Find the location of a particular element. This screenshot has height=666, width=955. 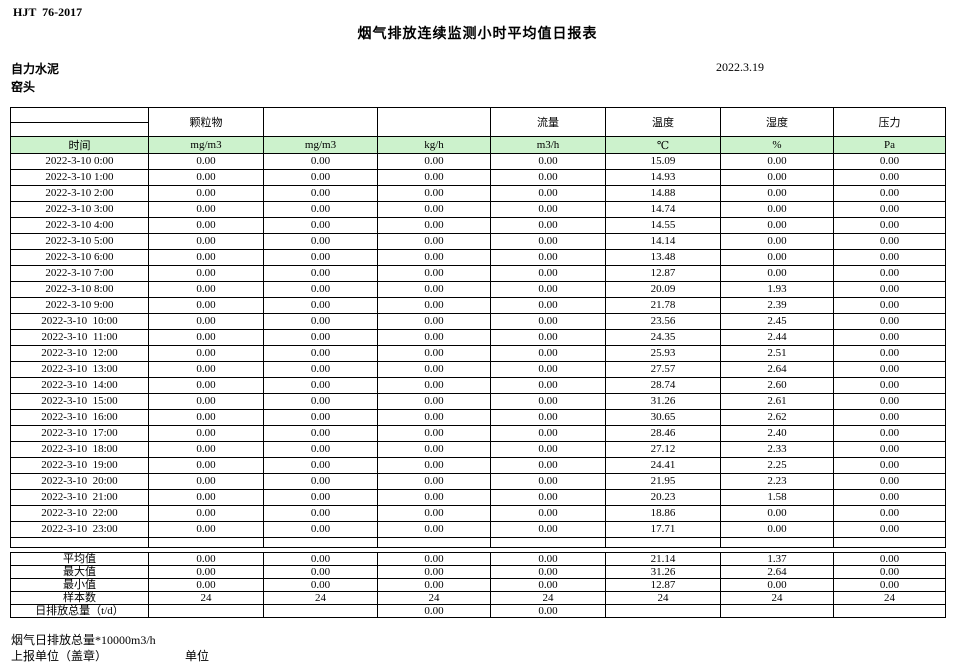

units-row: 时间 mg/m3 mg/m3 kg/h m3/h ℃ % Pa is located at coordinates (478, 145).